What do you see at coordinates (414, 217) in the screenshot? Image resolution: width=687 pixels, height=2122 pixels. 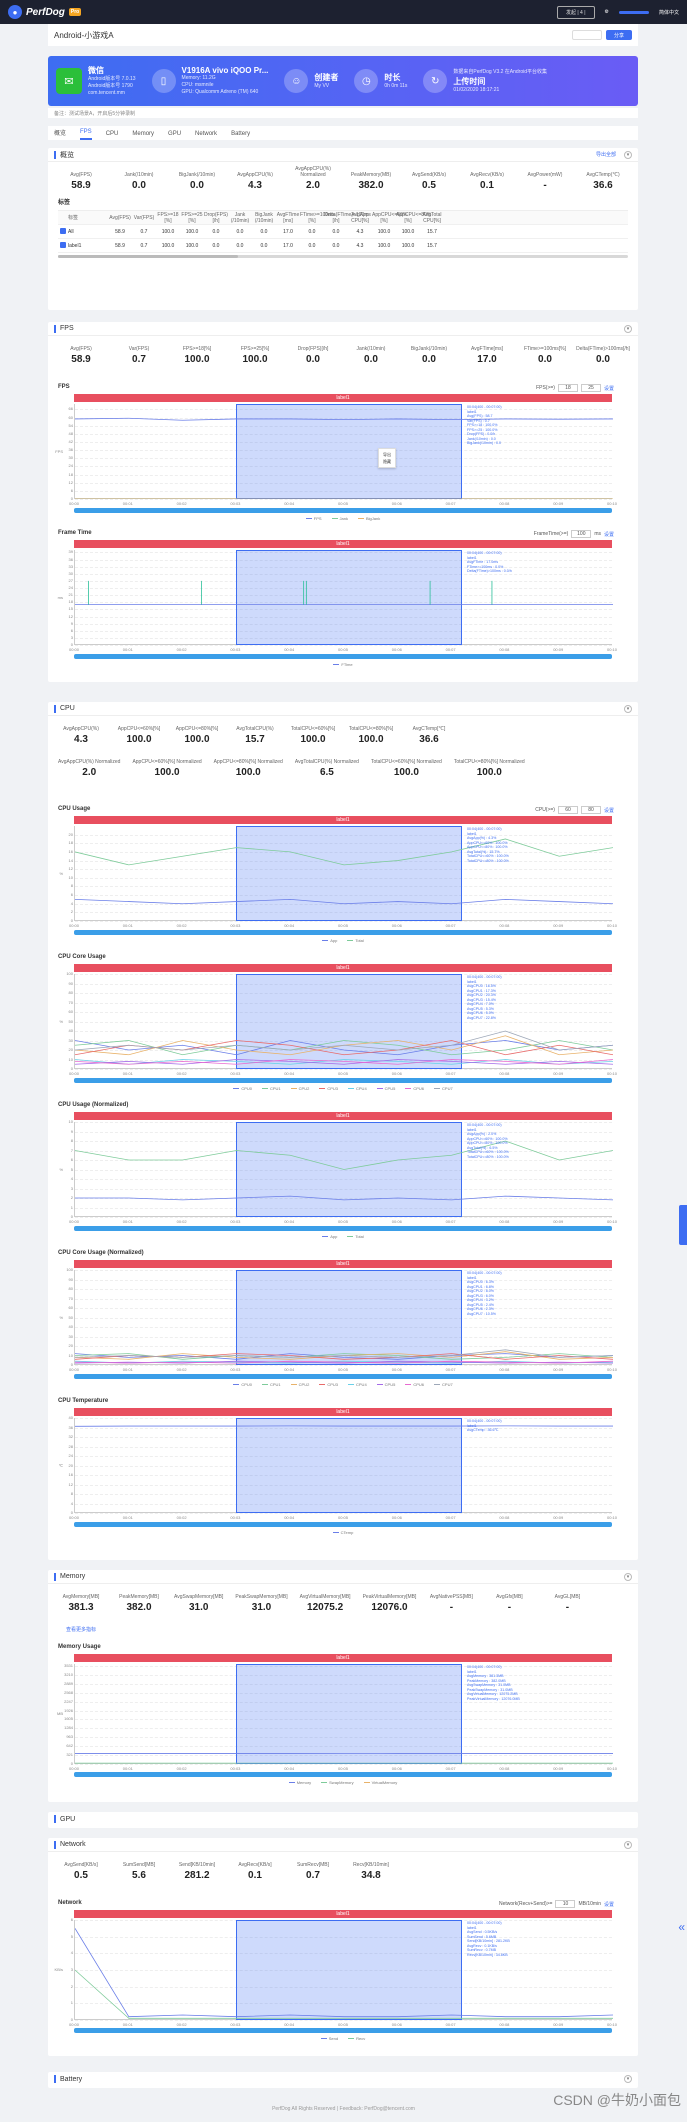 I see `column-header: AppCPU<=80% [%]` at bounding box center [414, 217].